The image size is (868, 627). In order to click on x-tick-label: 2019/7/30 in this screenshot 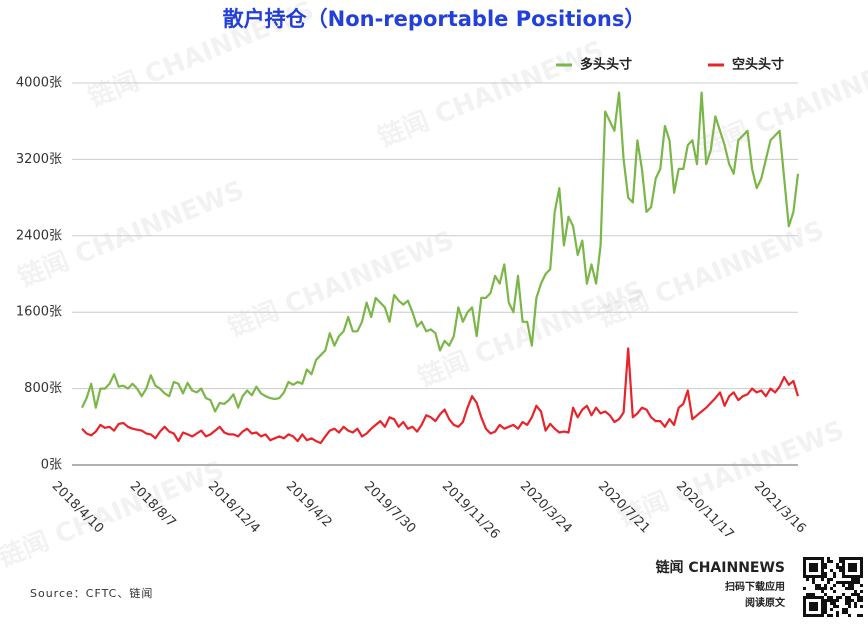, I will do `click(390, 508)`.